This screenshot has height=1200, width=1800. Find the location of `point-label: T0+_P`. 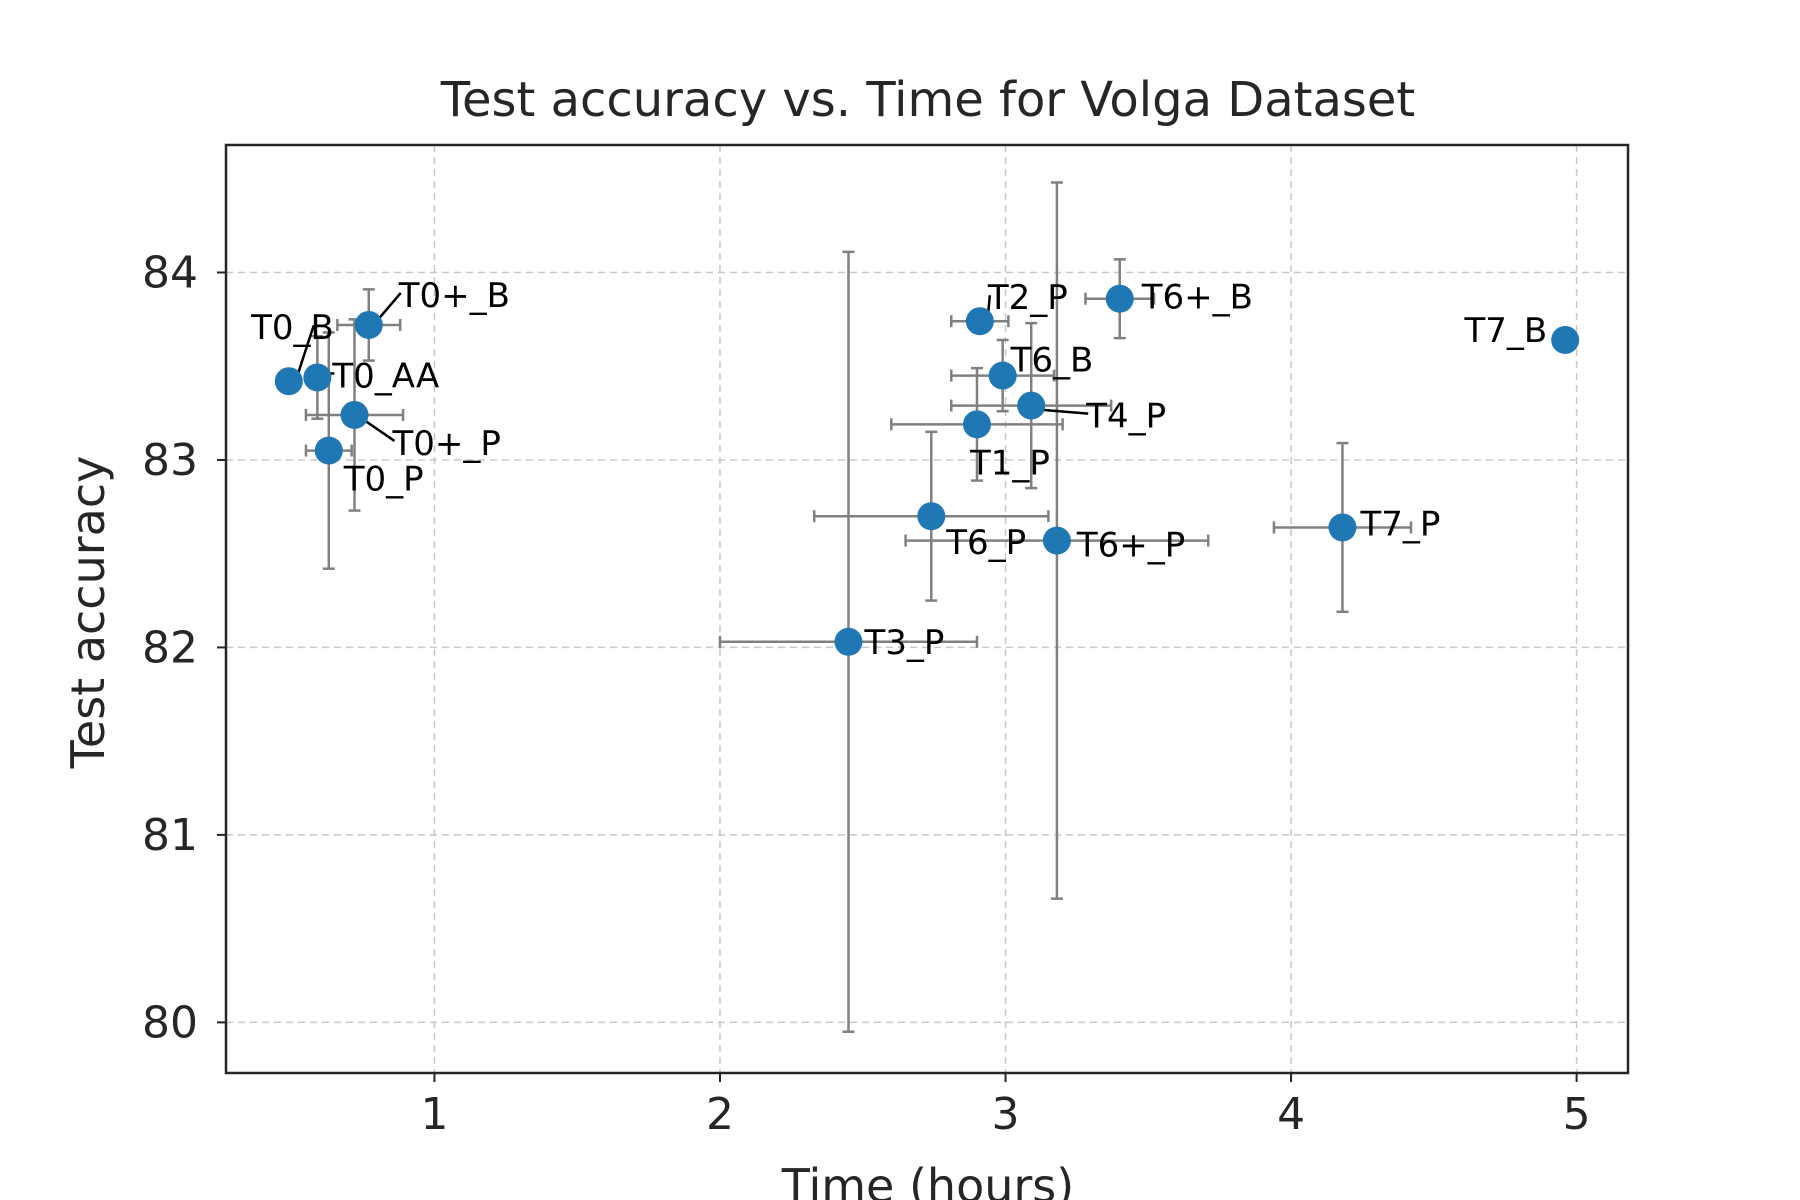

point-label: T0+_P is located at coordinates (445, 444).